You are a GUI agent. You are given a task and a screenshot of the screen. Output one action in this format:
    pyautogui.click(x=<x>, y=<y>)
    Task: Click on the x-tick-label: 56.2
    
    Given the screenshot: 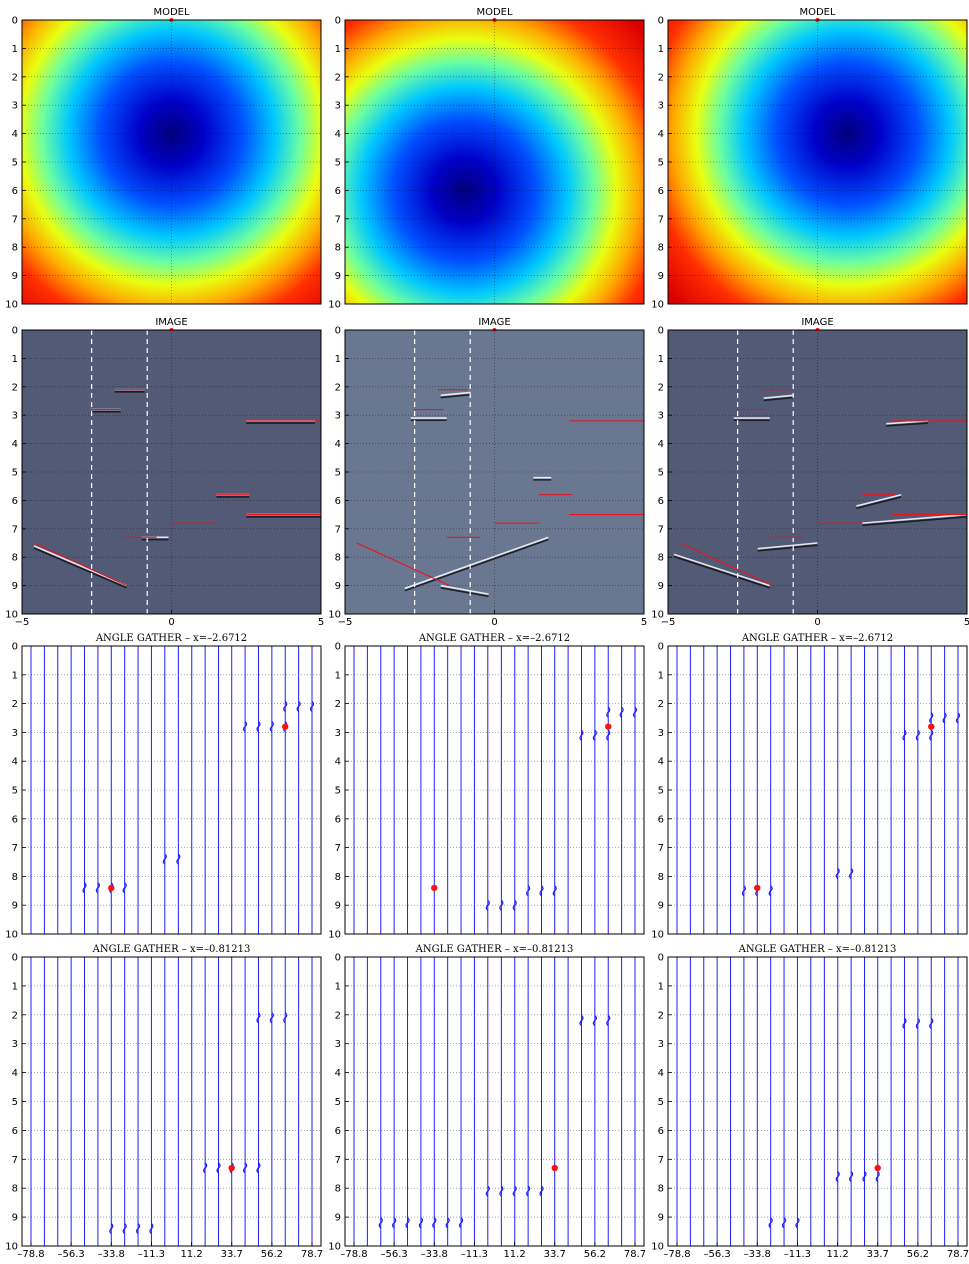 What is the action you would take?
    pyautogui.click(x=272, y=1254)
    